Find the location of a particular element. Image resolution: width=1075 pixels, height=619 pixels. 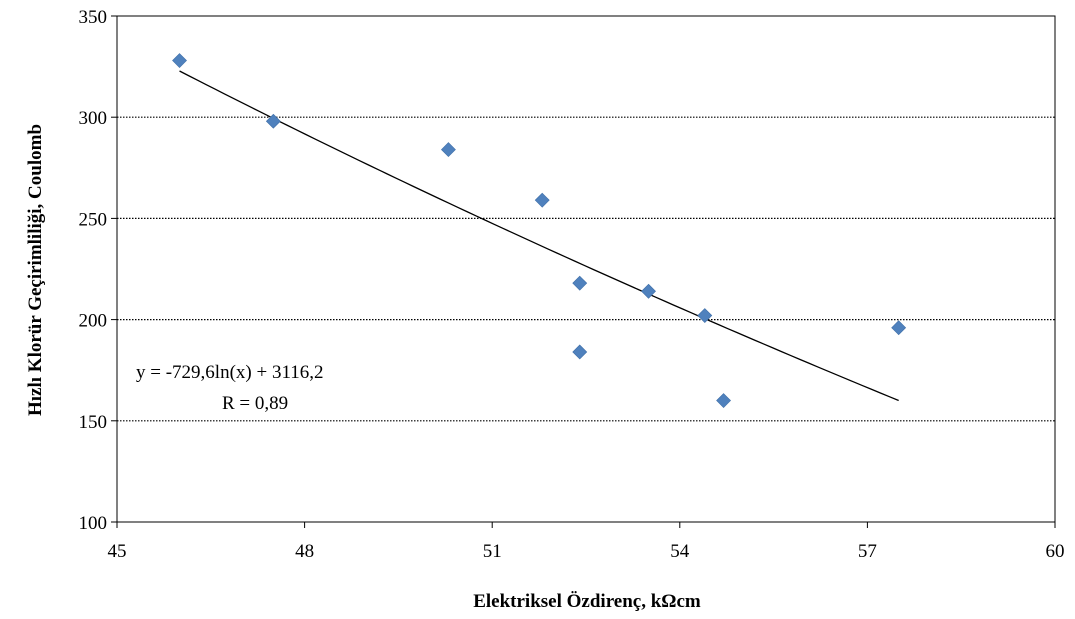

y-tick-label: 150 is located at coordinates (93, 422).